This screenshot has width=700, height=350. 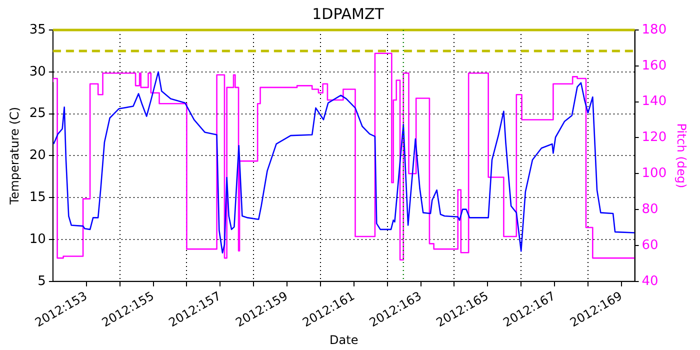 What do you see at coordinates (37, 114) in the screenshot?
I see `y-tick-label: 25` at bounding box center [37, 114].